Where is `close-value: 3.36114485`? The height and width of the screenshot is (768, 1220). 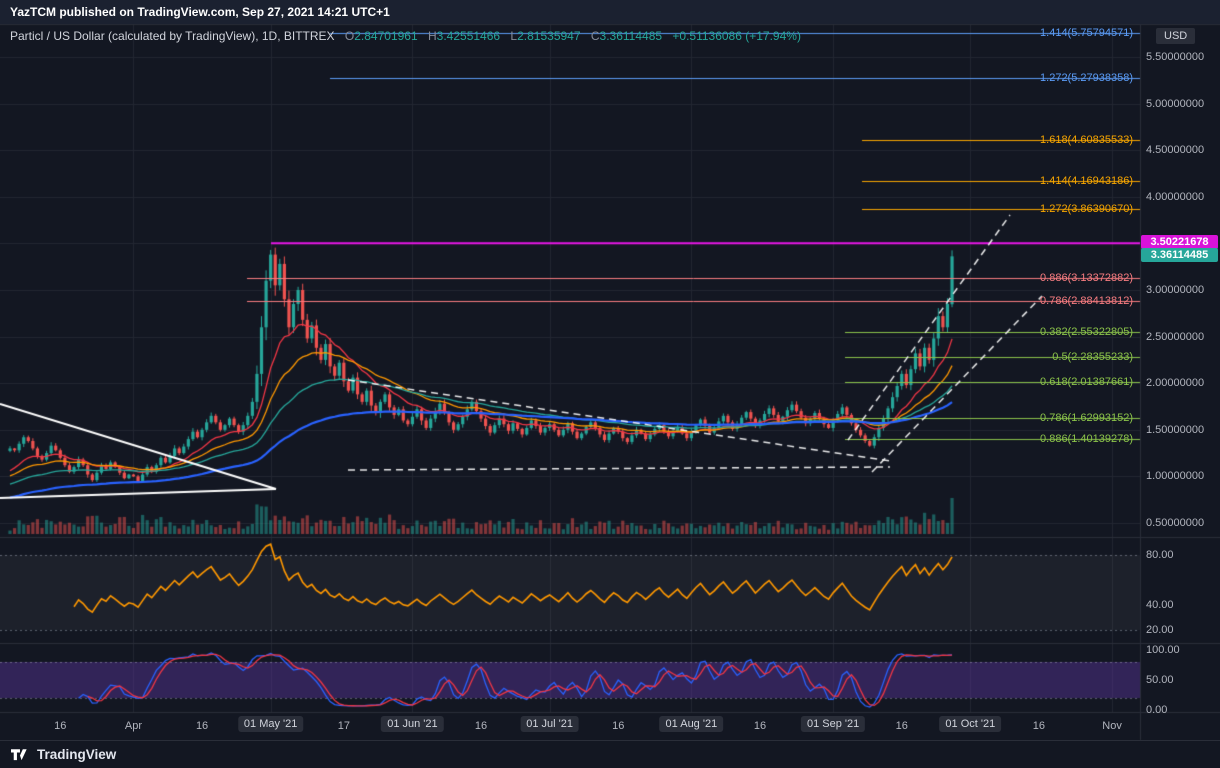 close-value: 3.36114485 is located at coordinates (631, 36).